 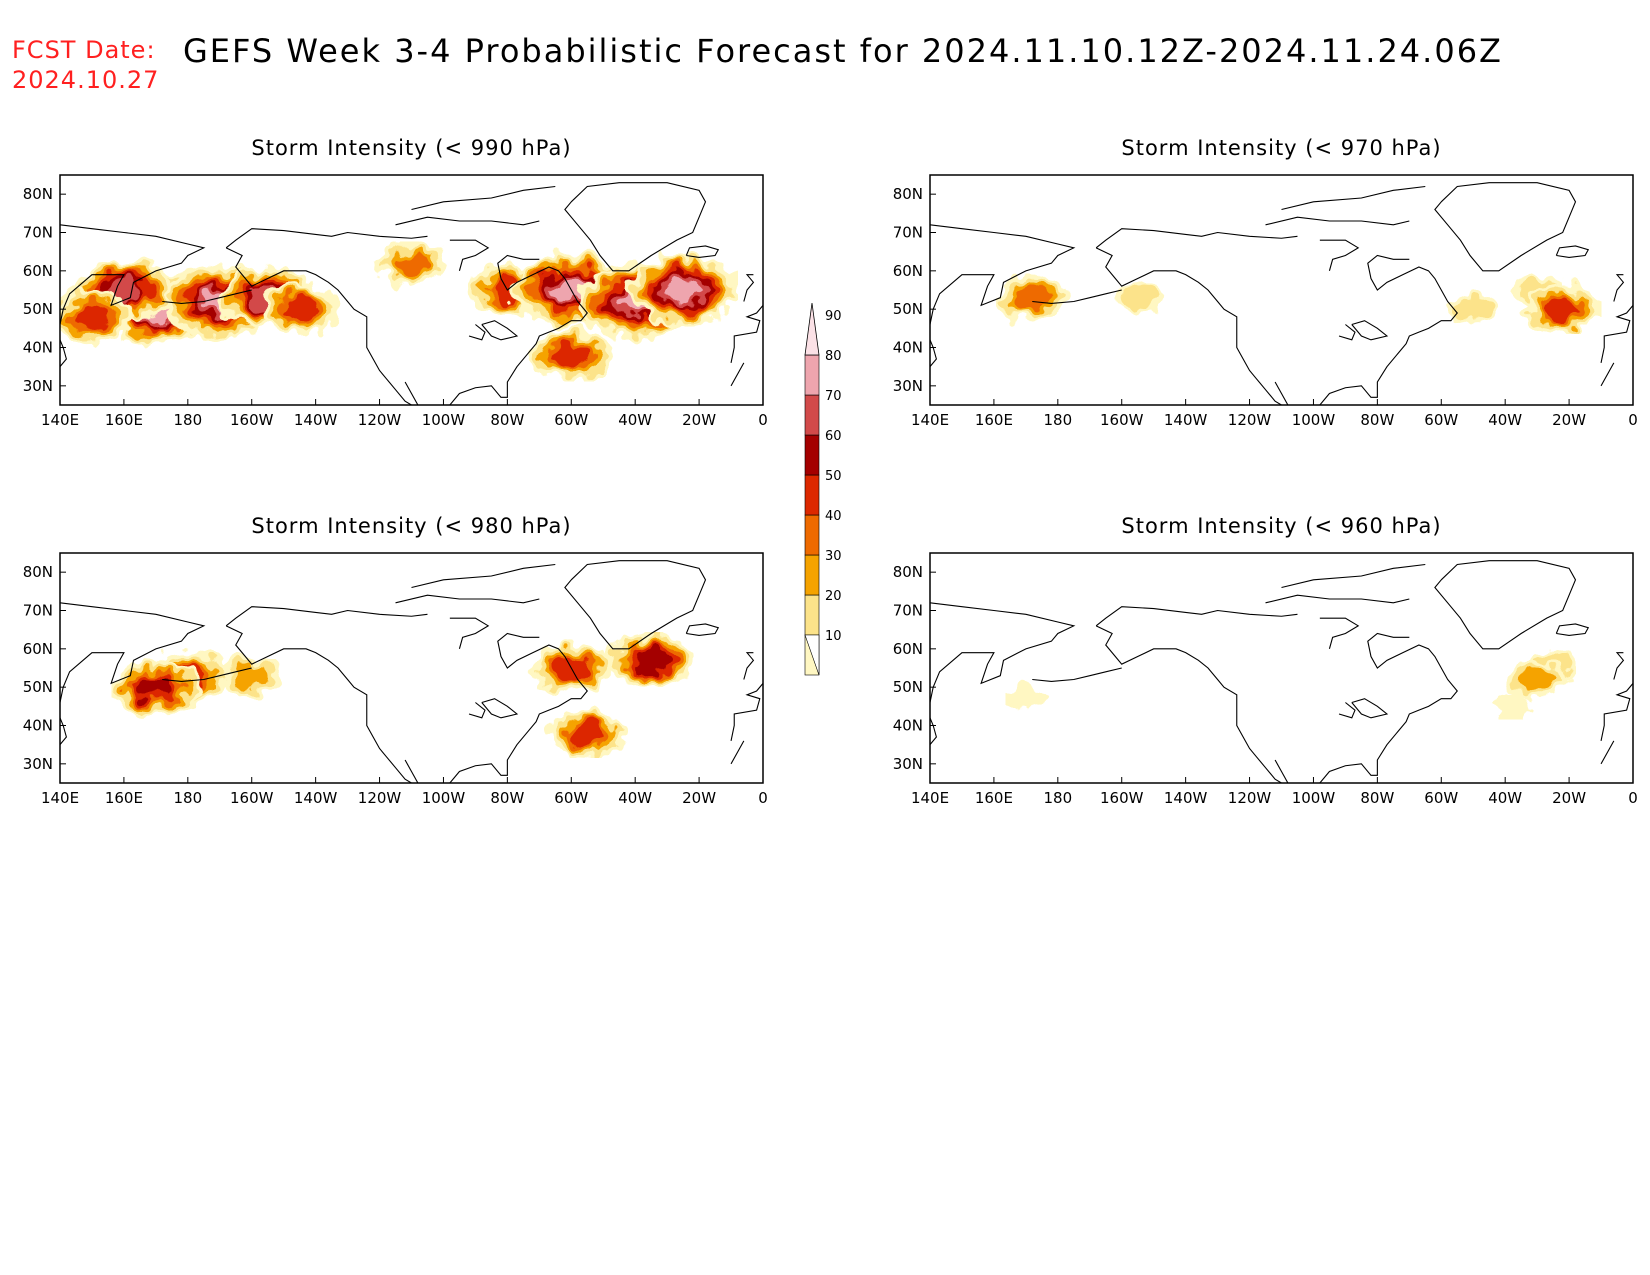 What do you see at coordinates (833, 356) in the screenshot?
I see `colorbar-label: 80` at bounding box center [833, 356].